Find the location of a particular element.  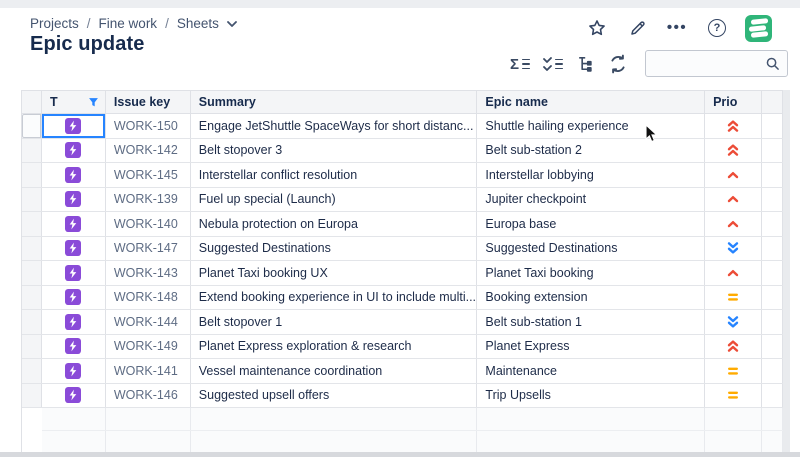

summary-cell: Vessel maintenance coordination is located at coordinates (334, 371).